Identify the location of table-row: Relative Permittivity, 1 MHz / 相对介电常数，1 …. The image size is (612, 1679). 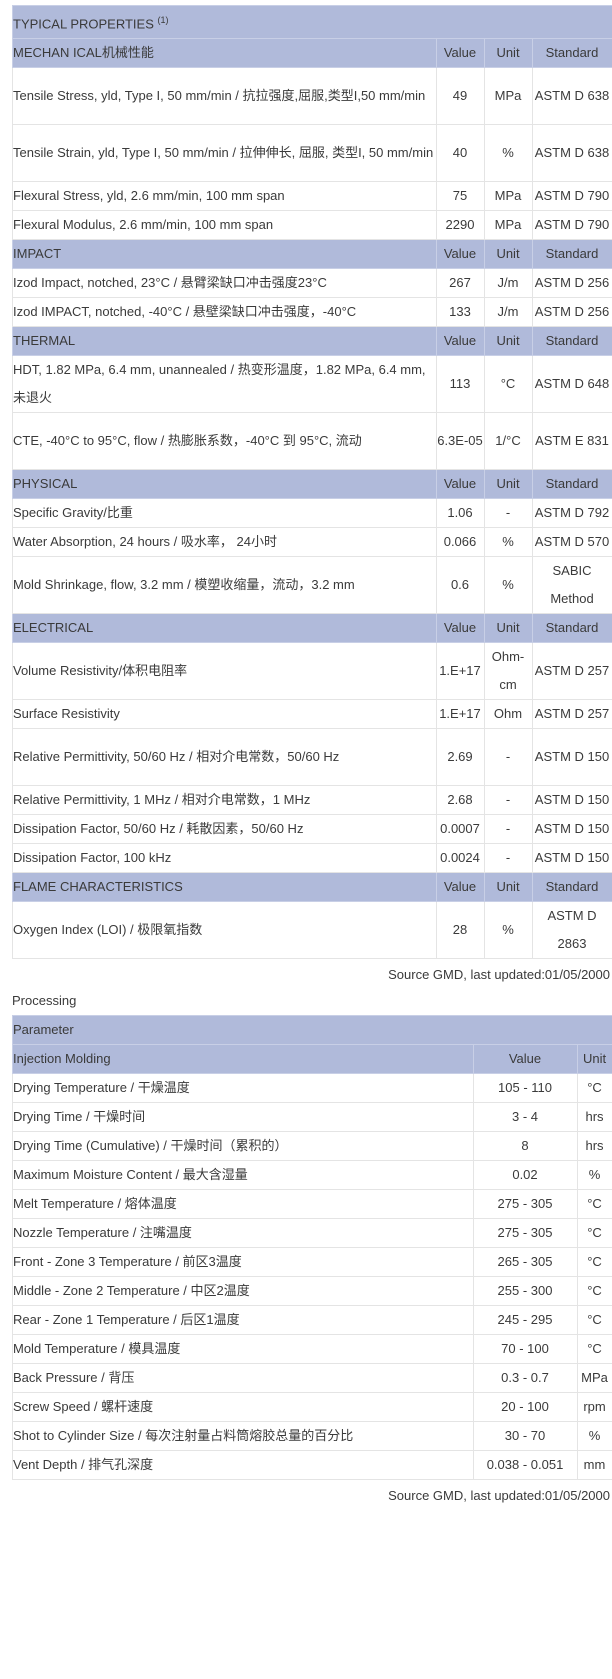
(312, 800).